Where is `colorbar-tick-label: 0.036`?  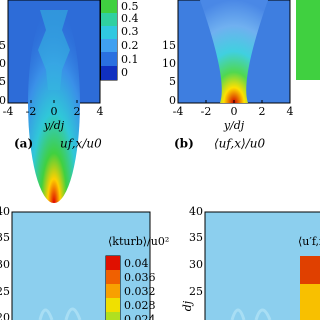
colorbar-tick-label: 0.036 is located at coordinates (140, 277).